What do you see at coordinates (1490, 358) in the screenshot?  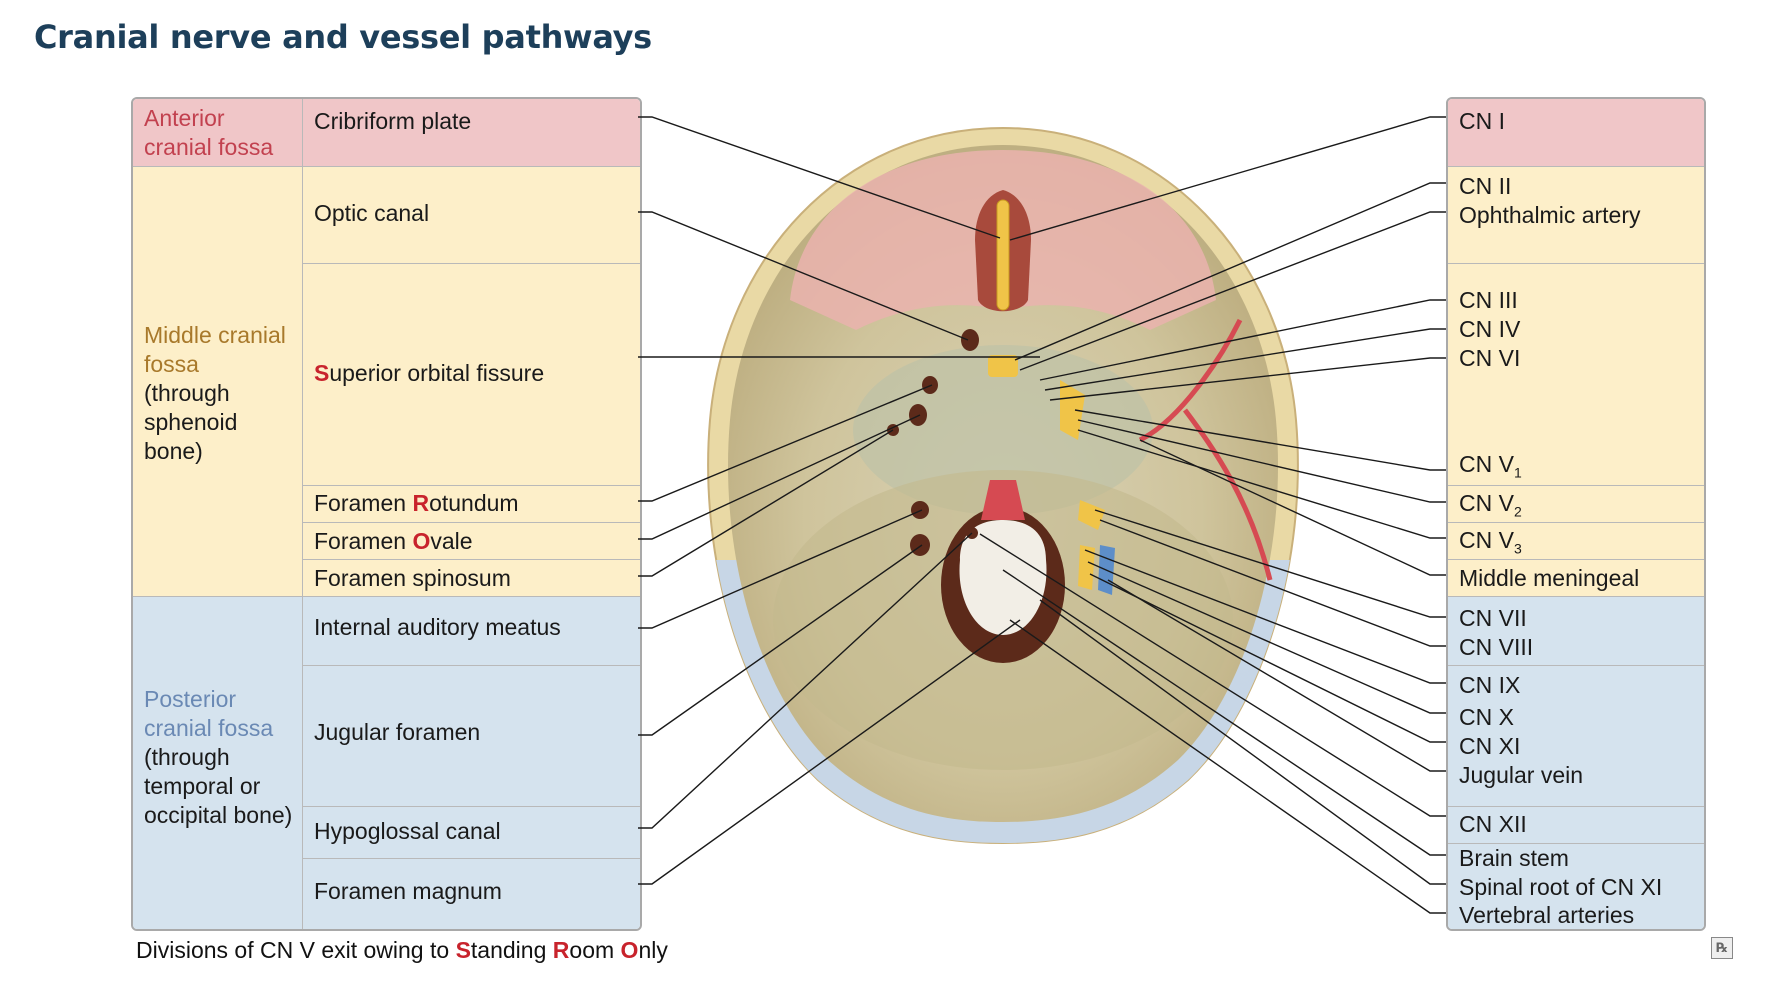 I see `contents-label: CN VI` at bounding box center [1490, 358].